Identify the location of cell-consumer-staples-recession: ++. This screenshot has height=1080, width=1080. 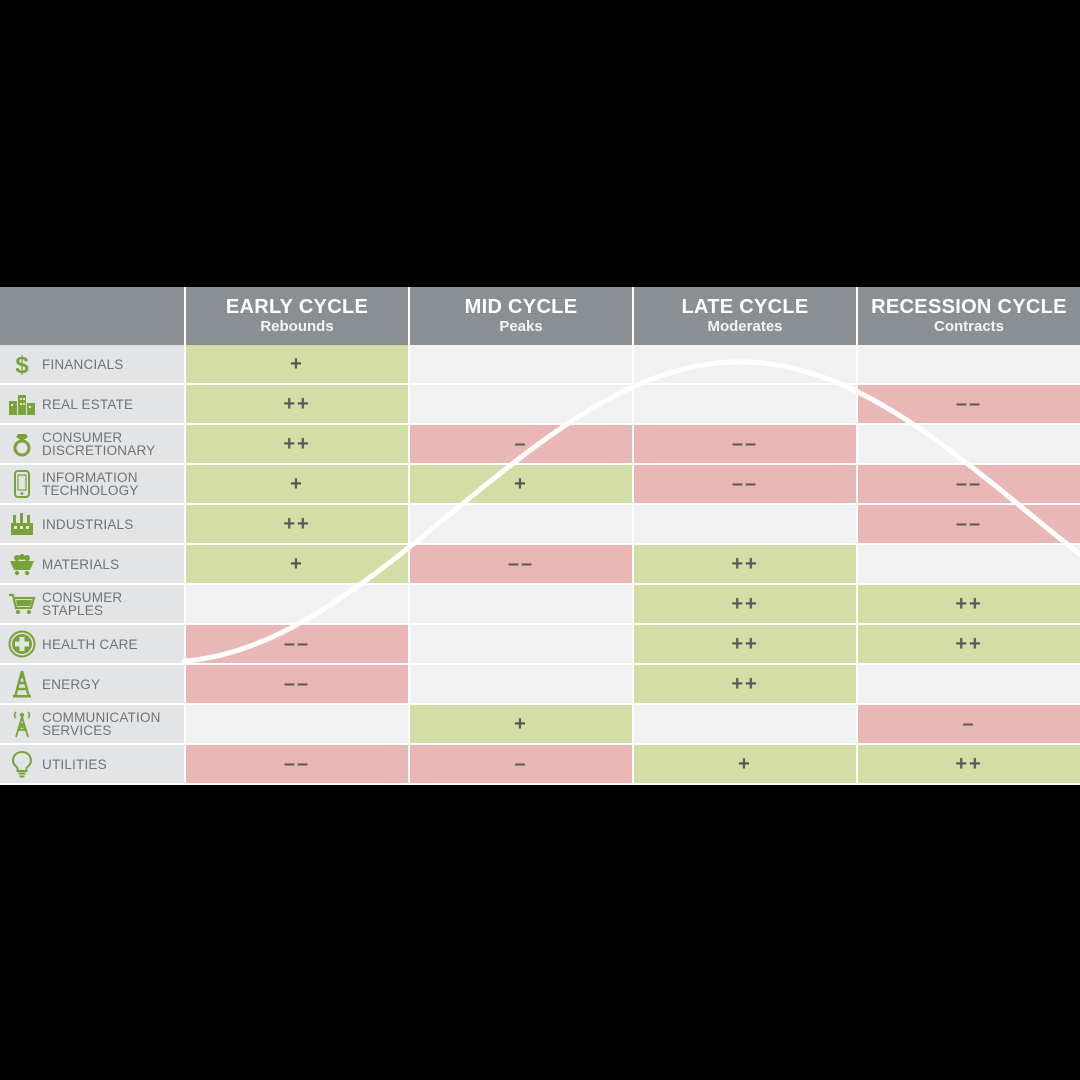
(968, 605).